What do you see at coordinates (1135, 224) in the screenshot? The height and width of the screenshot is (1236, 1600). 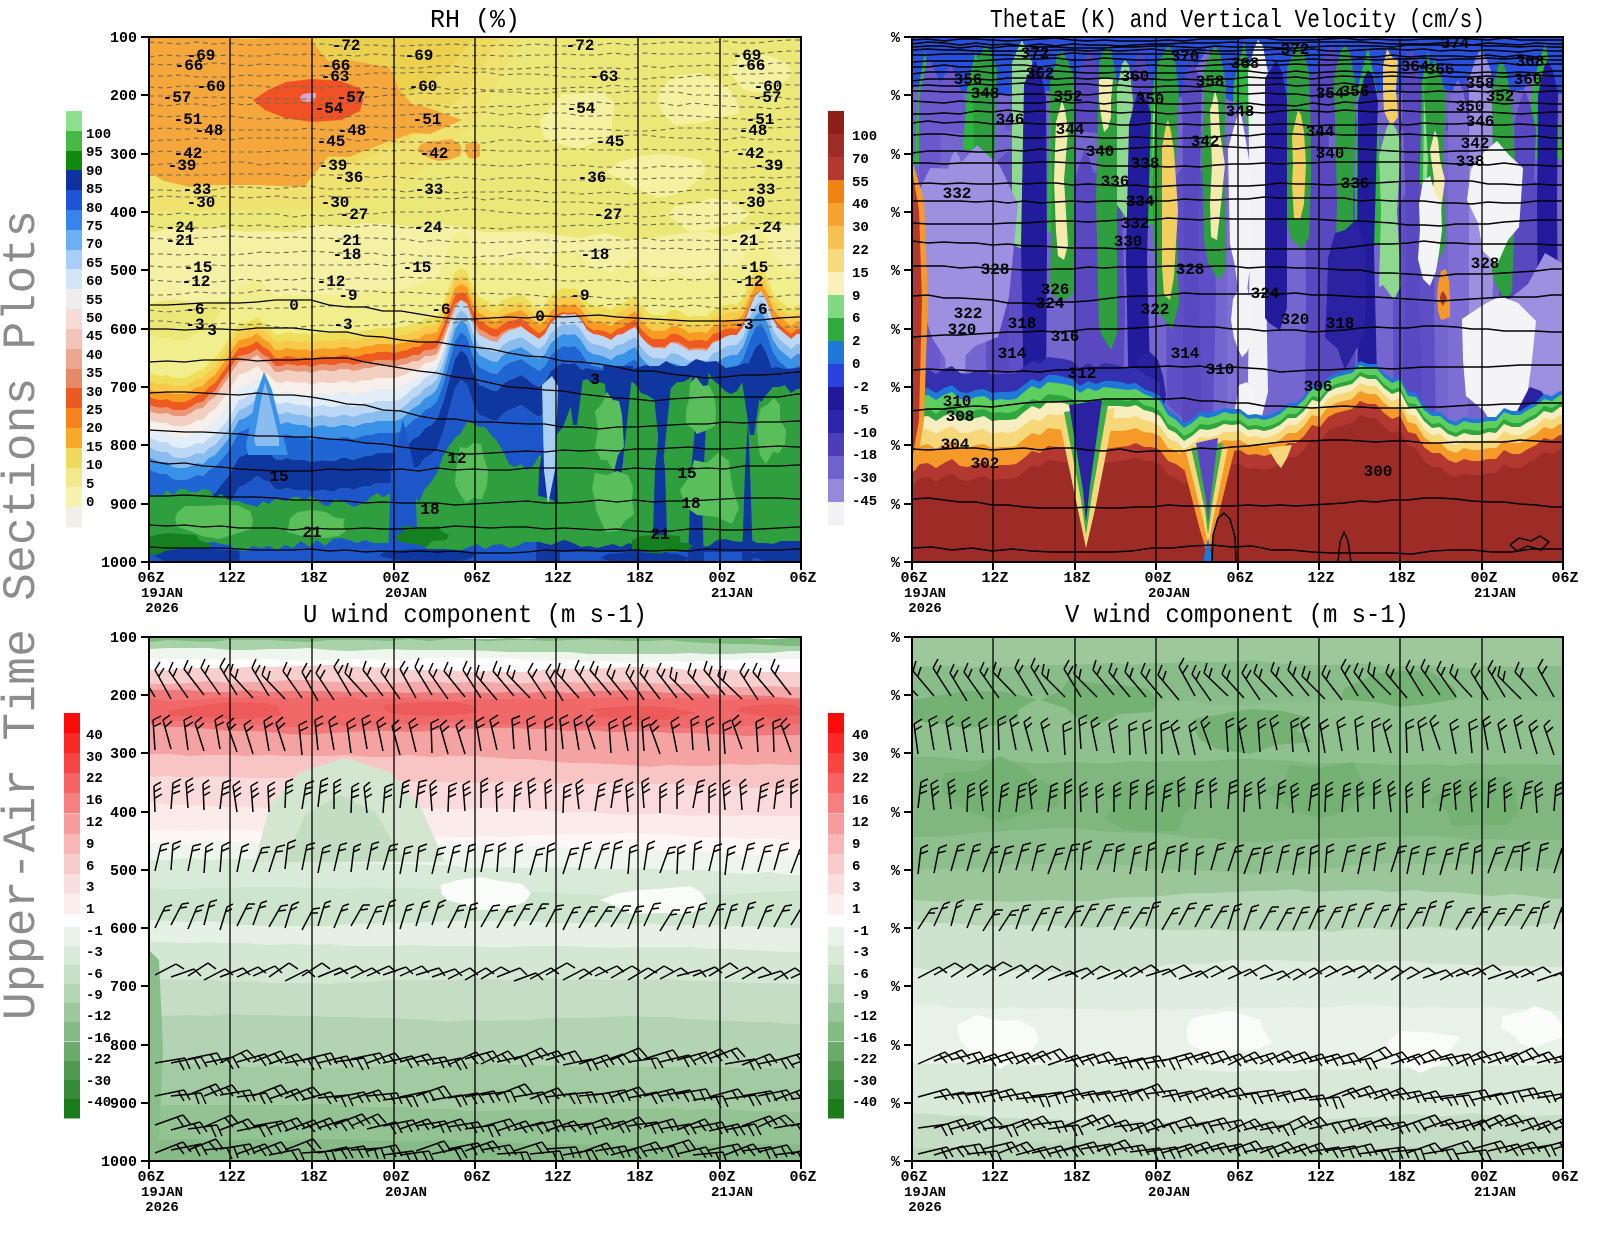 I see `svg-text: 332` at bounding box center [1135, 224].